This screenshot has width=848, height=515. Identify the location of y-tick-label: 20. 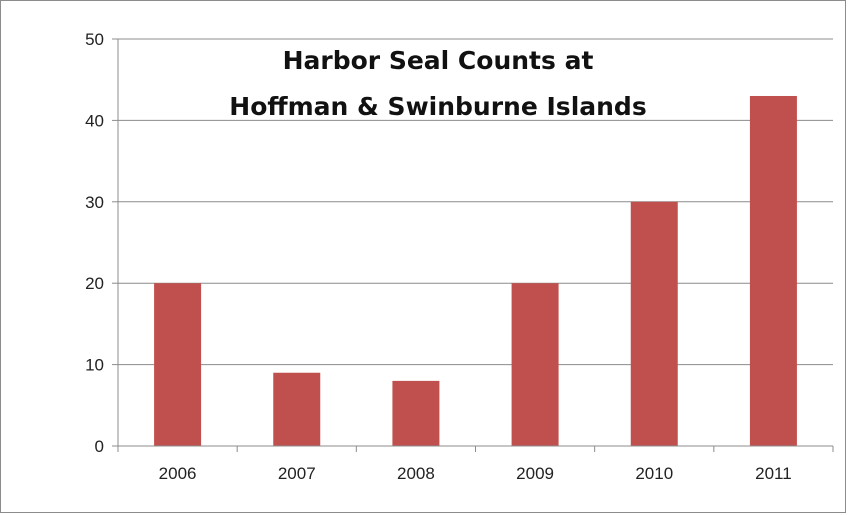
(94, 283).